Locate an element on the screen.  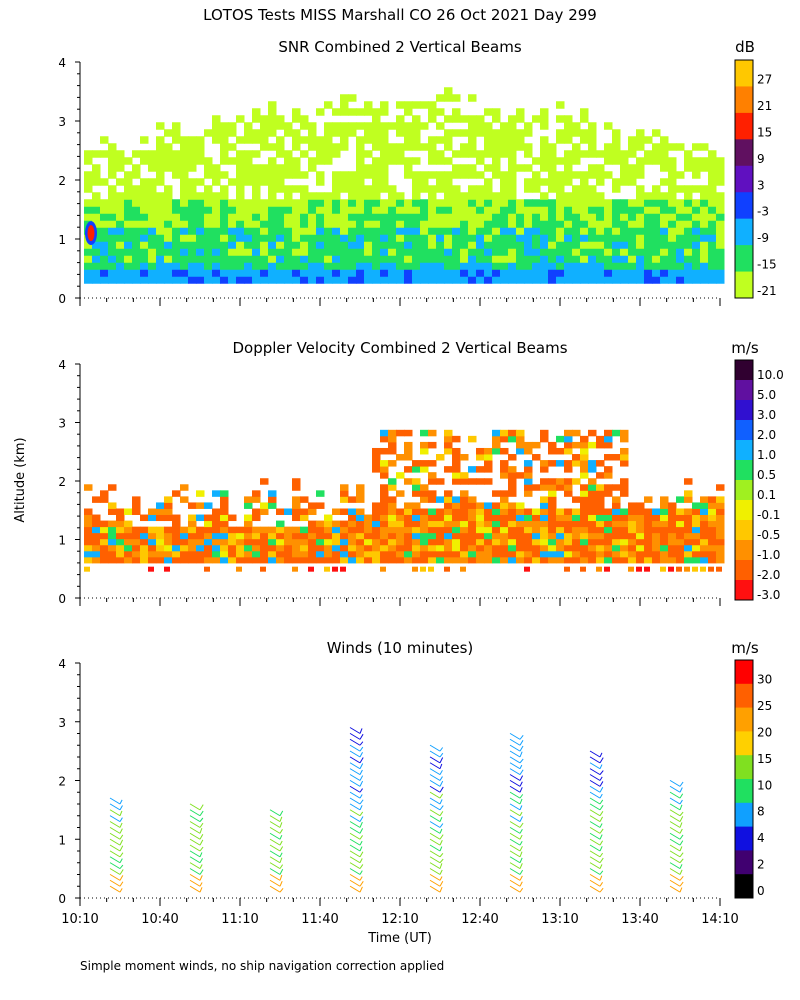
y-tick-label: 4 is located at coordinates (62, 365).